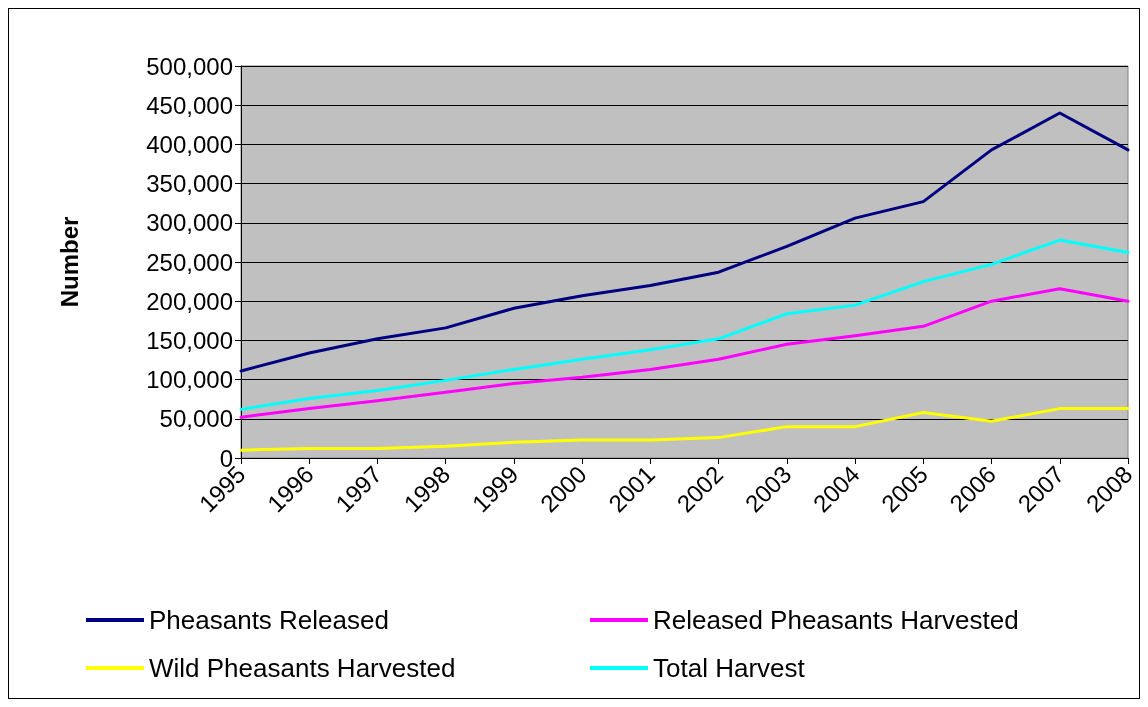  Describe the element at coordinates (189, 105) in the screenshot. I see `y-tick-label: 450,000` at that location.